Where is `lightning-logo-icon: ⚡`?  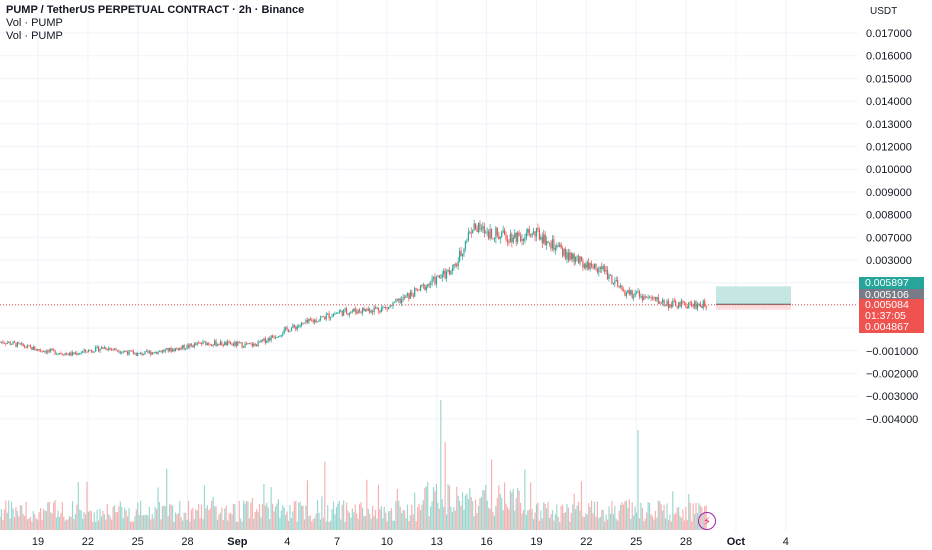
lightning-logo-icon: ⚡ is located at coordinates (707, 521).